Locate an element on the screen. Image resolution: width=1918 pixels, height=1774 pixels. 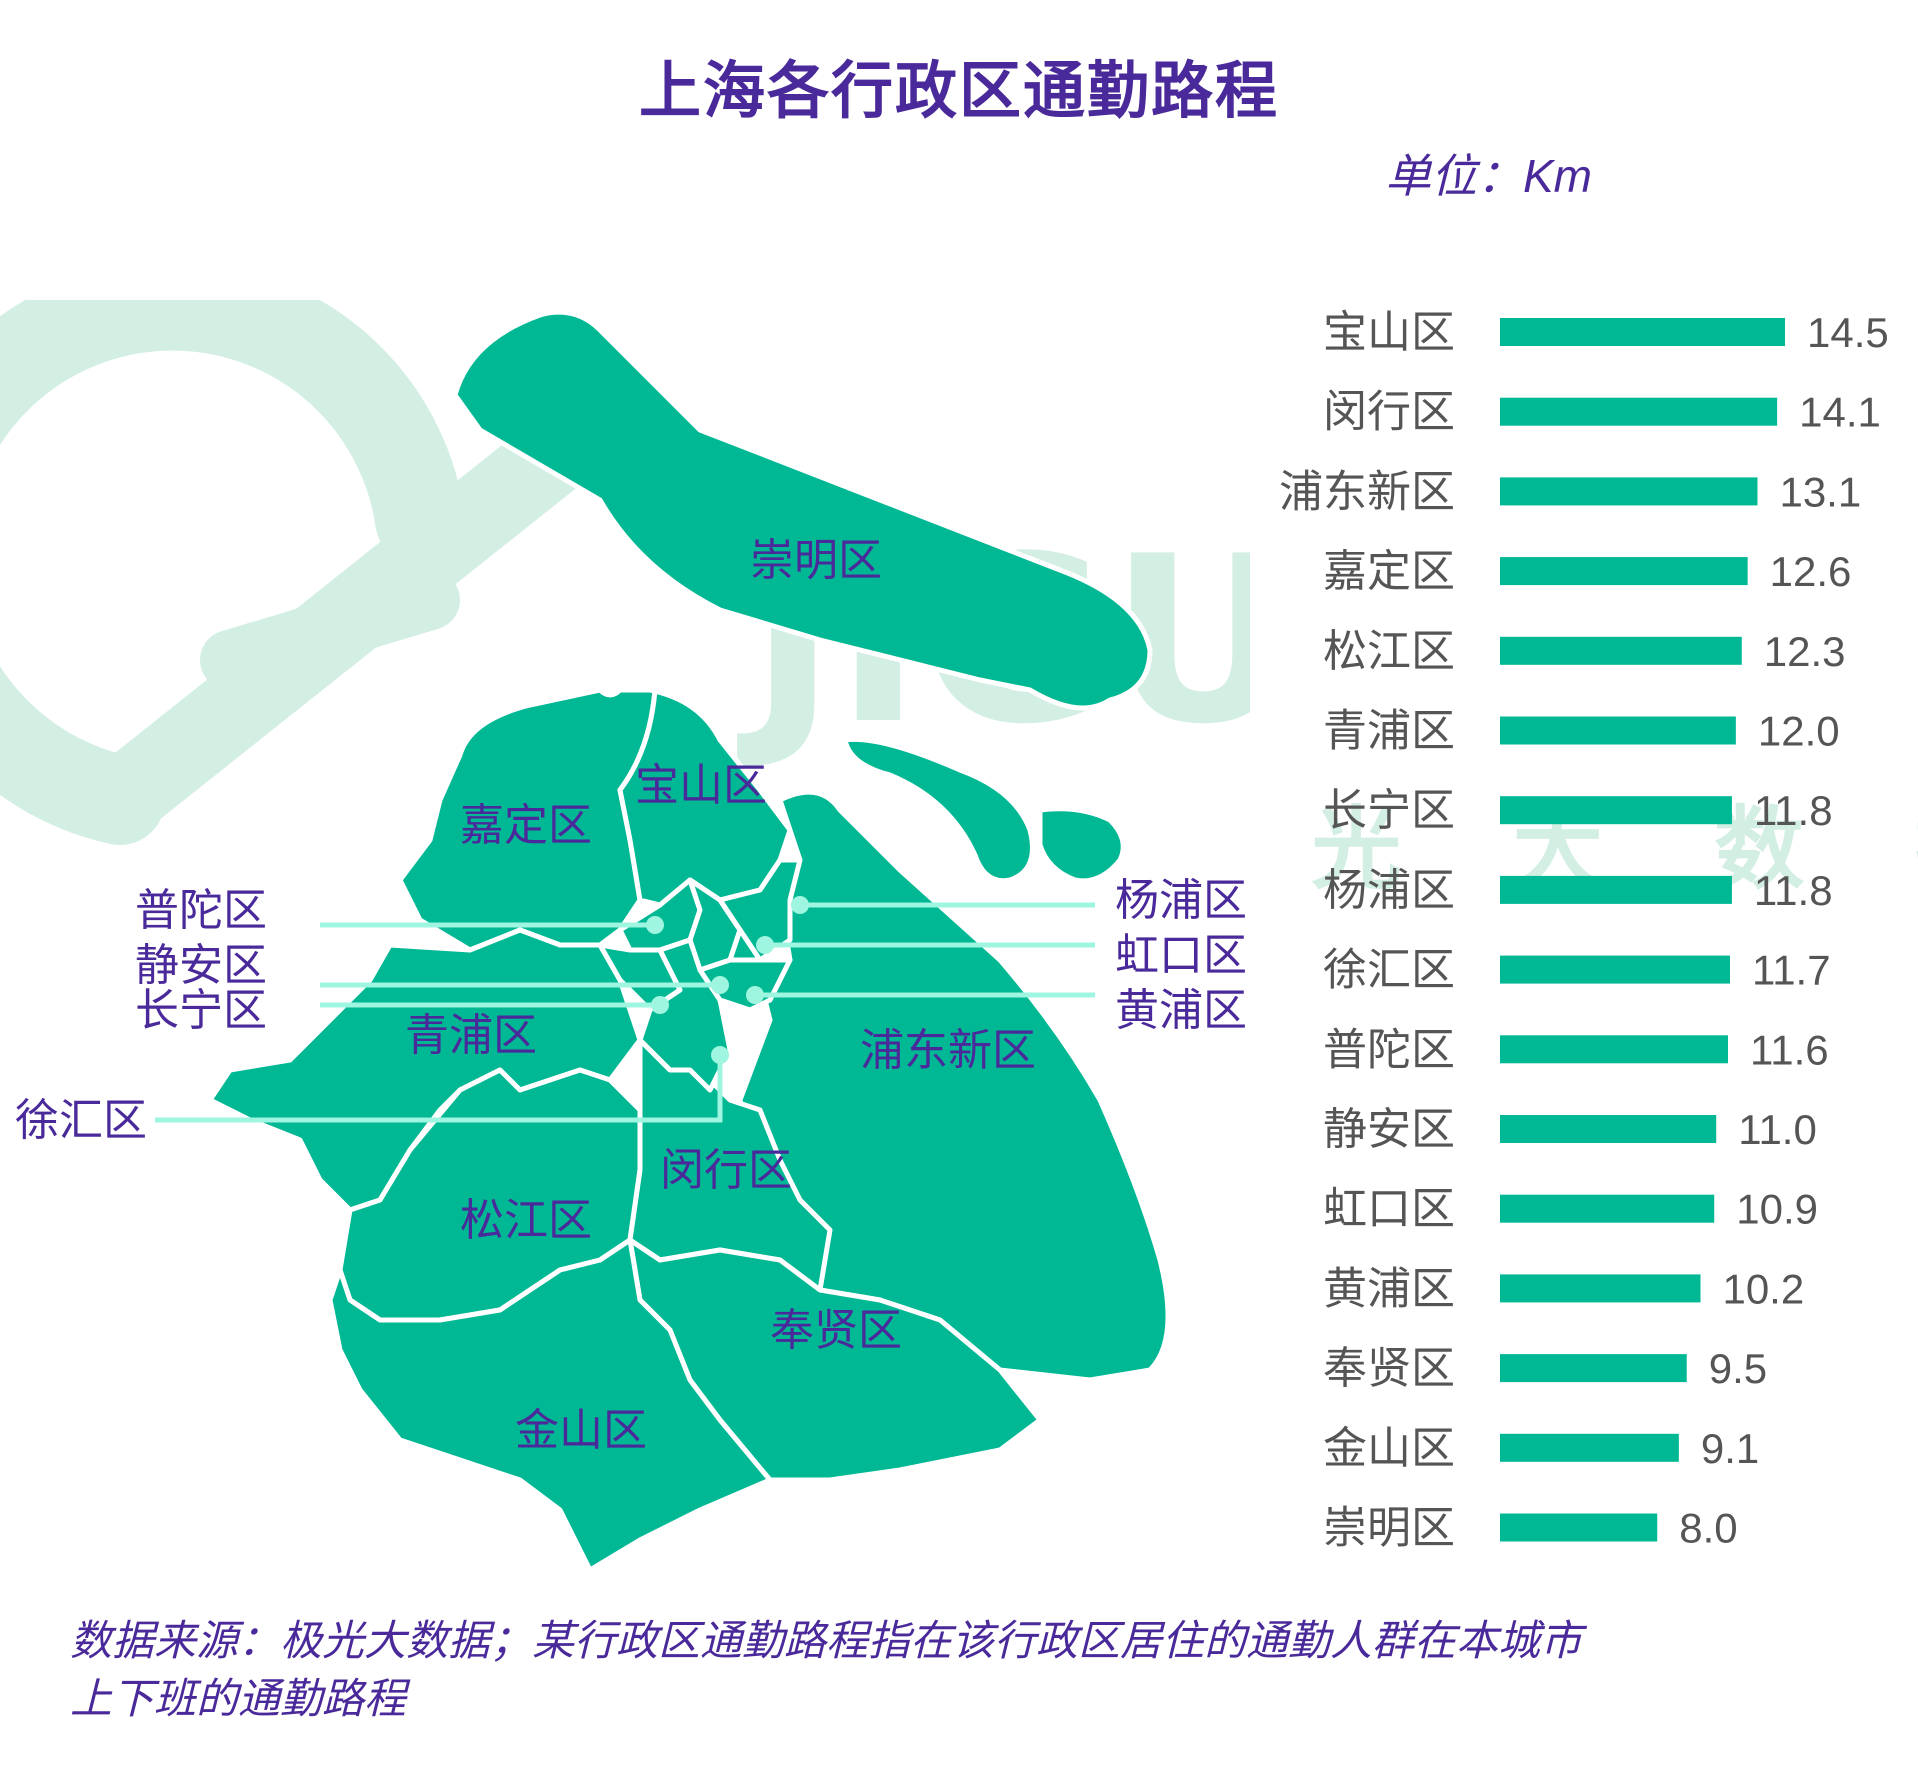
label-xuhui: 徐汇区 is located at coordinates (81, 1120).